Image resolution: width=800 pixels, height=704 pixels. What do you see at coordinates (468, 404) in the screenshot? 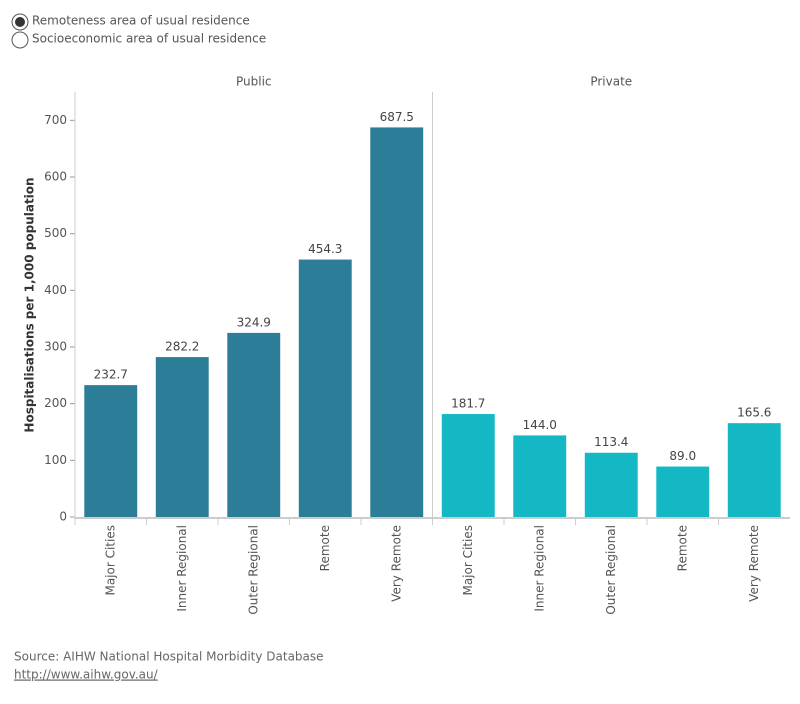
I see `value-label: 181.7` at bounding box center [468, 404].